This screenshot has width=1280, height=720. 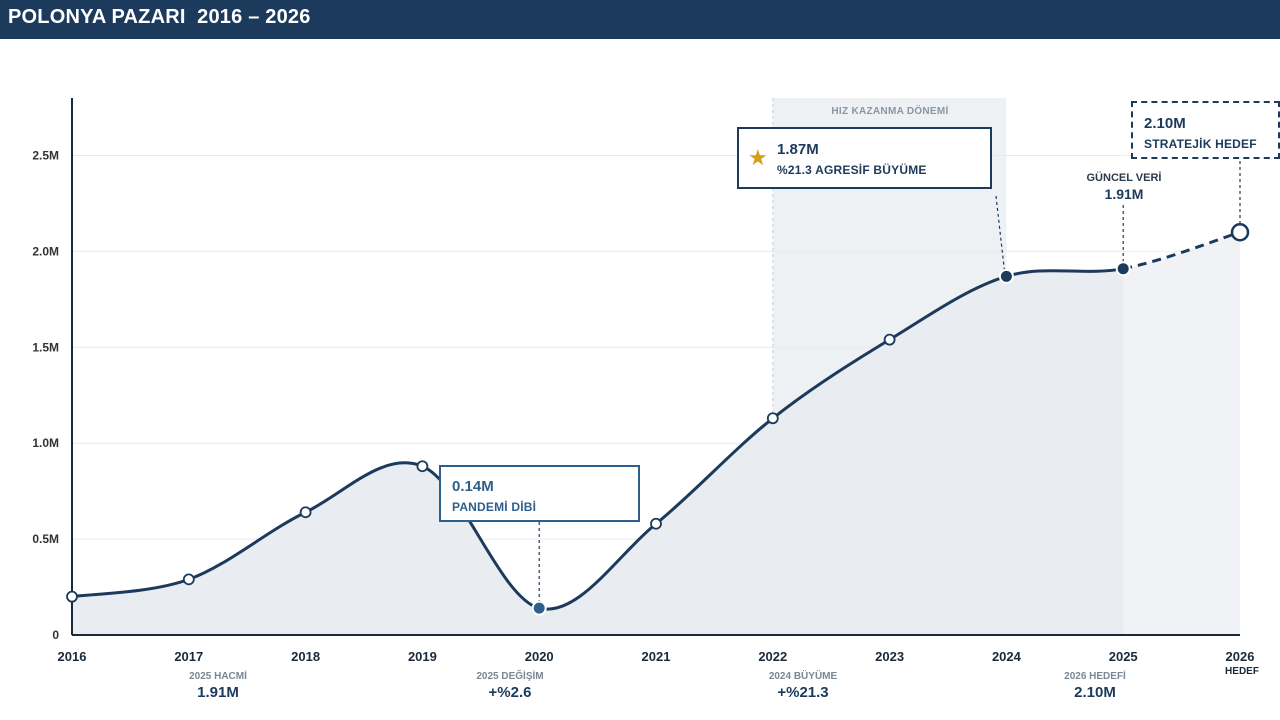 I want to click on x-tick-label: 2019, so click(x=422, y=656).